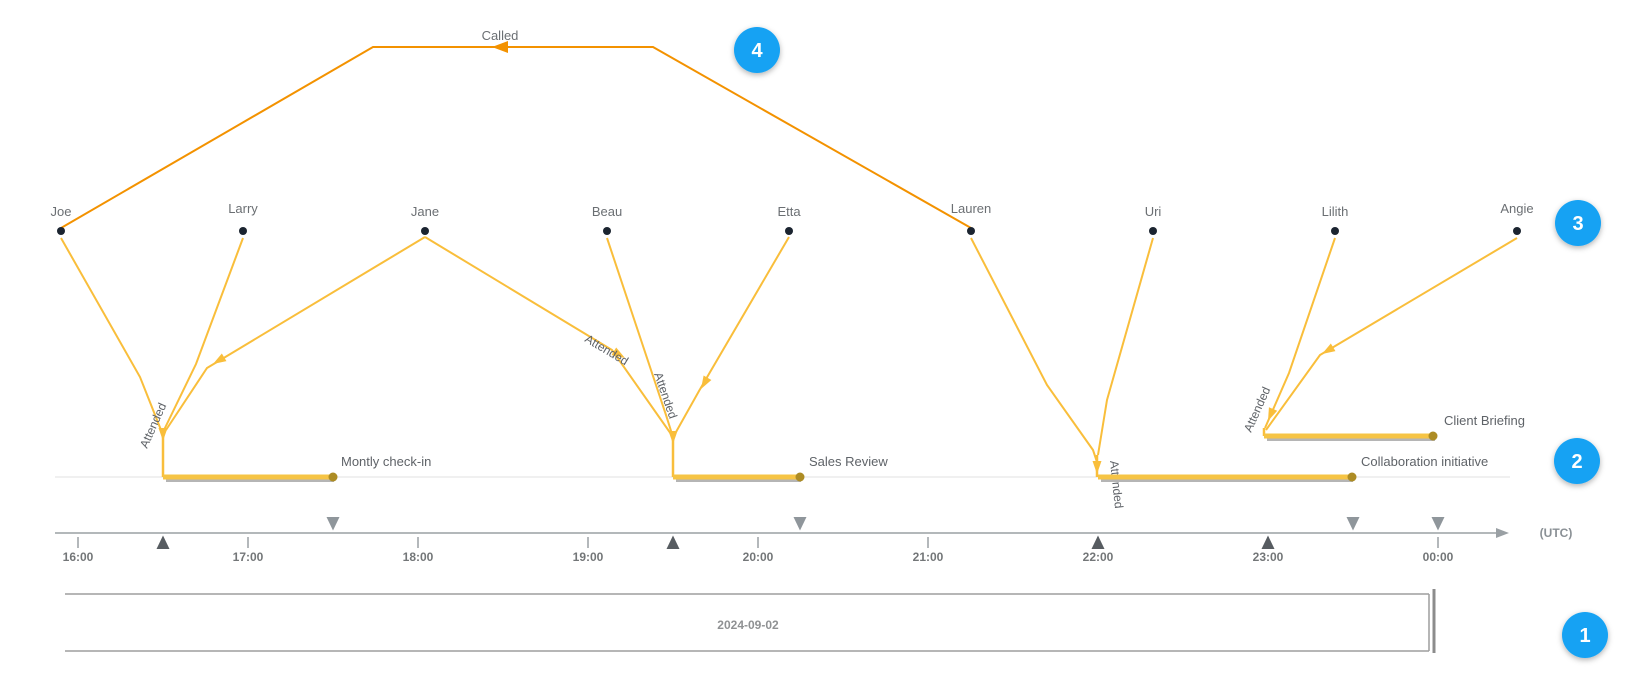 Image resolution: width=1636 pixels, height=683 pixels. What do you see at coordinates (1335, 211) in the screenshot?
I see `person-label: Lilith` at bounding box center [1335, 211].